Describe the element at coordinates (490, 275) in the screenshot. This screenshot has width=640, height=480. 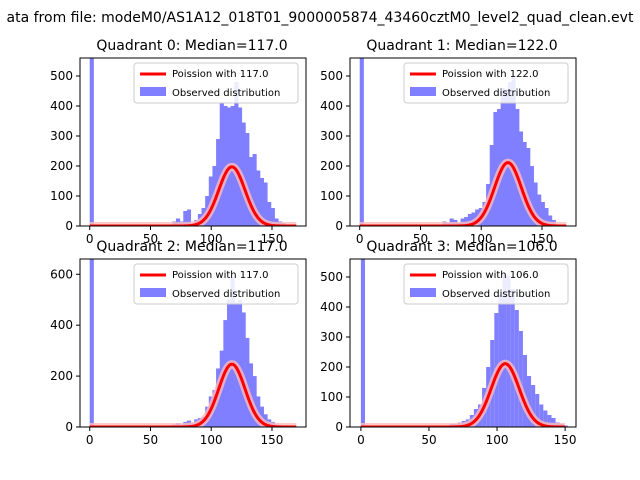
I see `legend-curve-label: Poission with 106.0` at that location.